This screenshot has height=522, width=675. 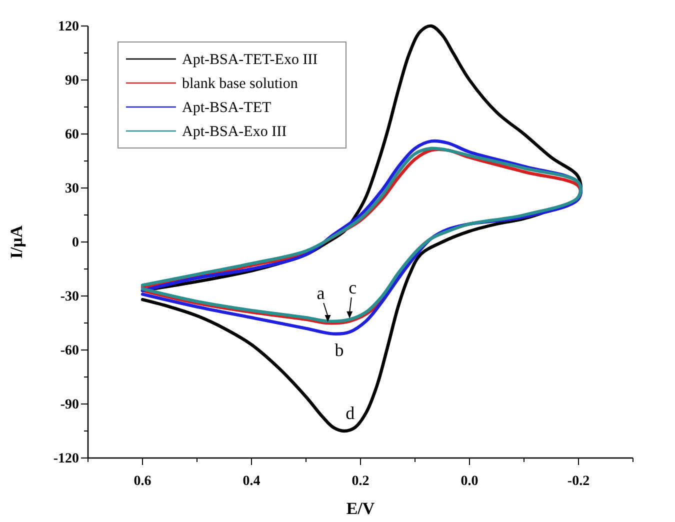 I want to click on y-tick-label: 120, so click(x=68, y=26).